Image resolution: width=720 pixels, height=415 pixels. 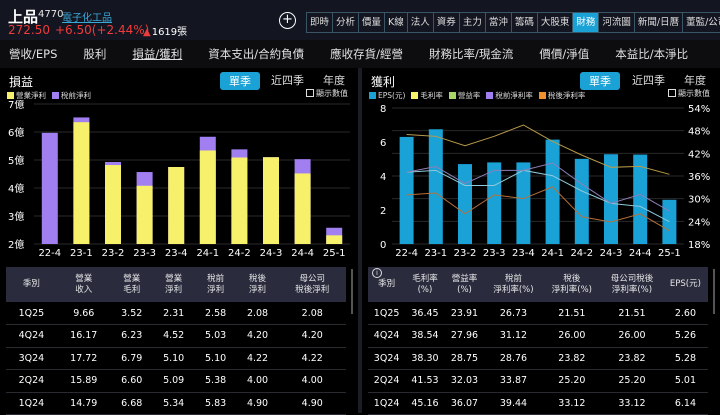 What do you see at coordinates (312, 284) in the screenshot?
I see `column-header: 母公司 稅後淨利` at bounding box center [312, 284].